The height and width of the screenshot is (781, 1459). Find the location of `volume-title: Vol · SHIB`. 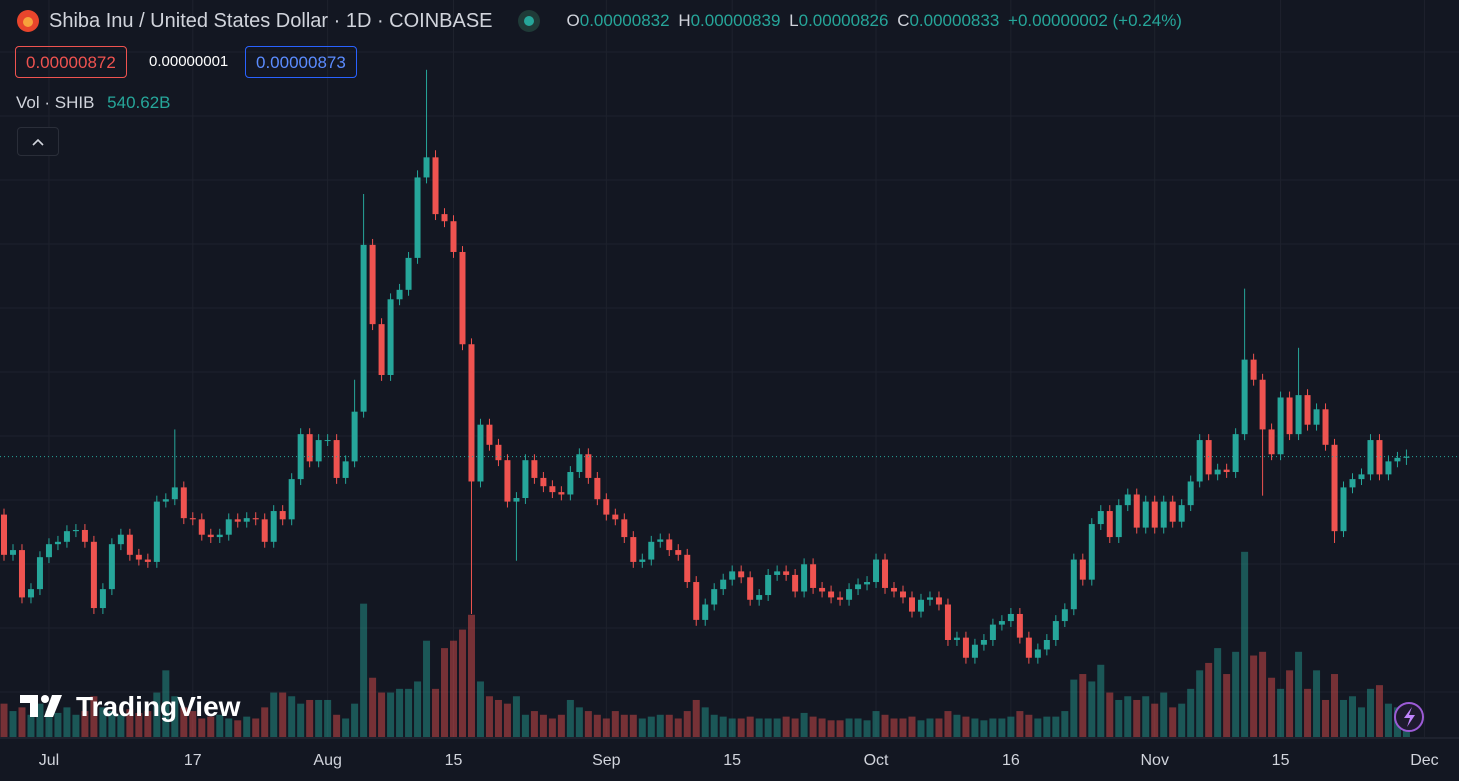

volume-title: Vol · SHIB is located at coordinates (55, 102).